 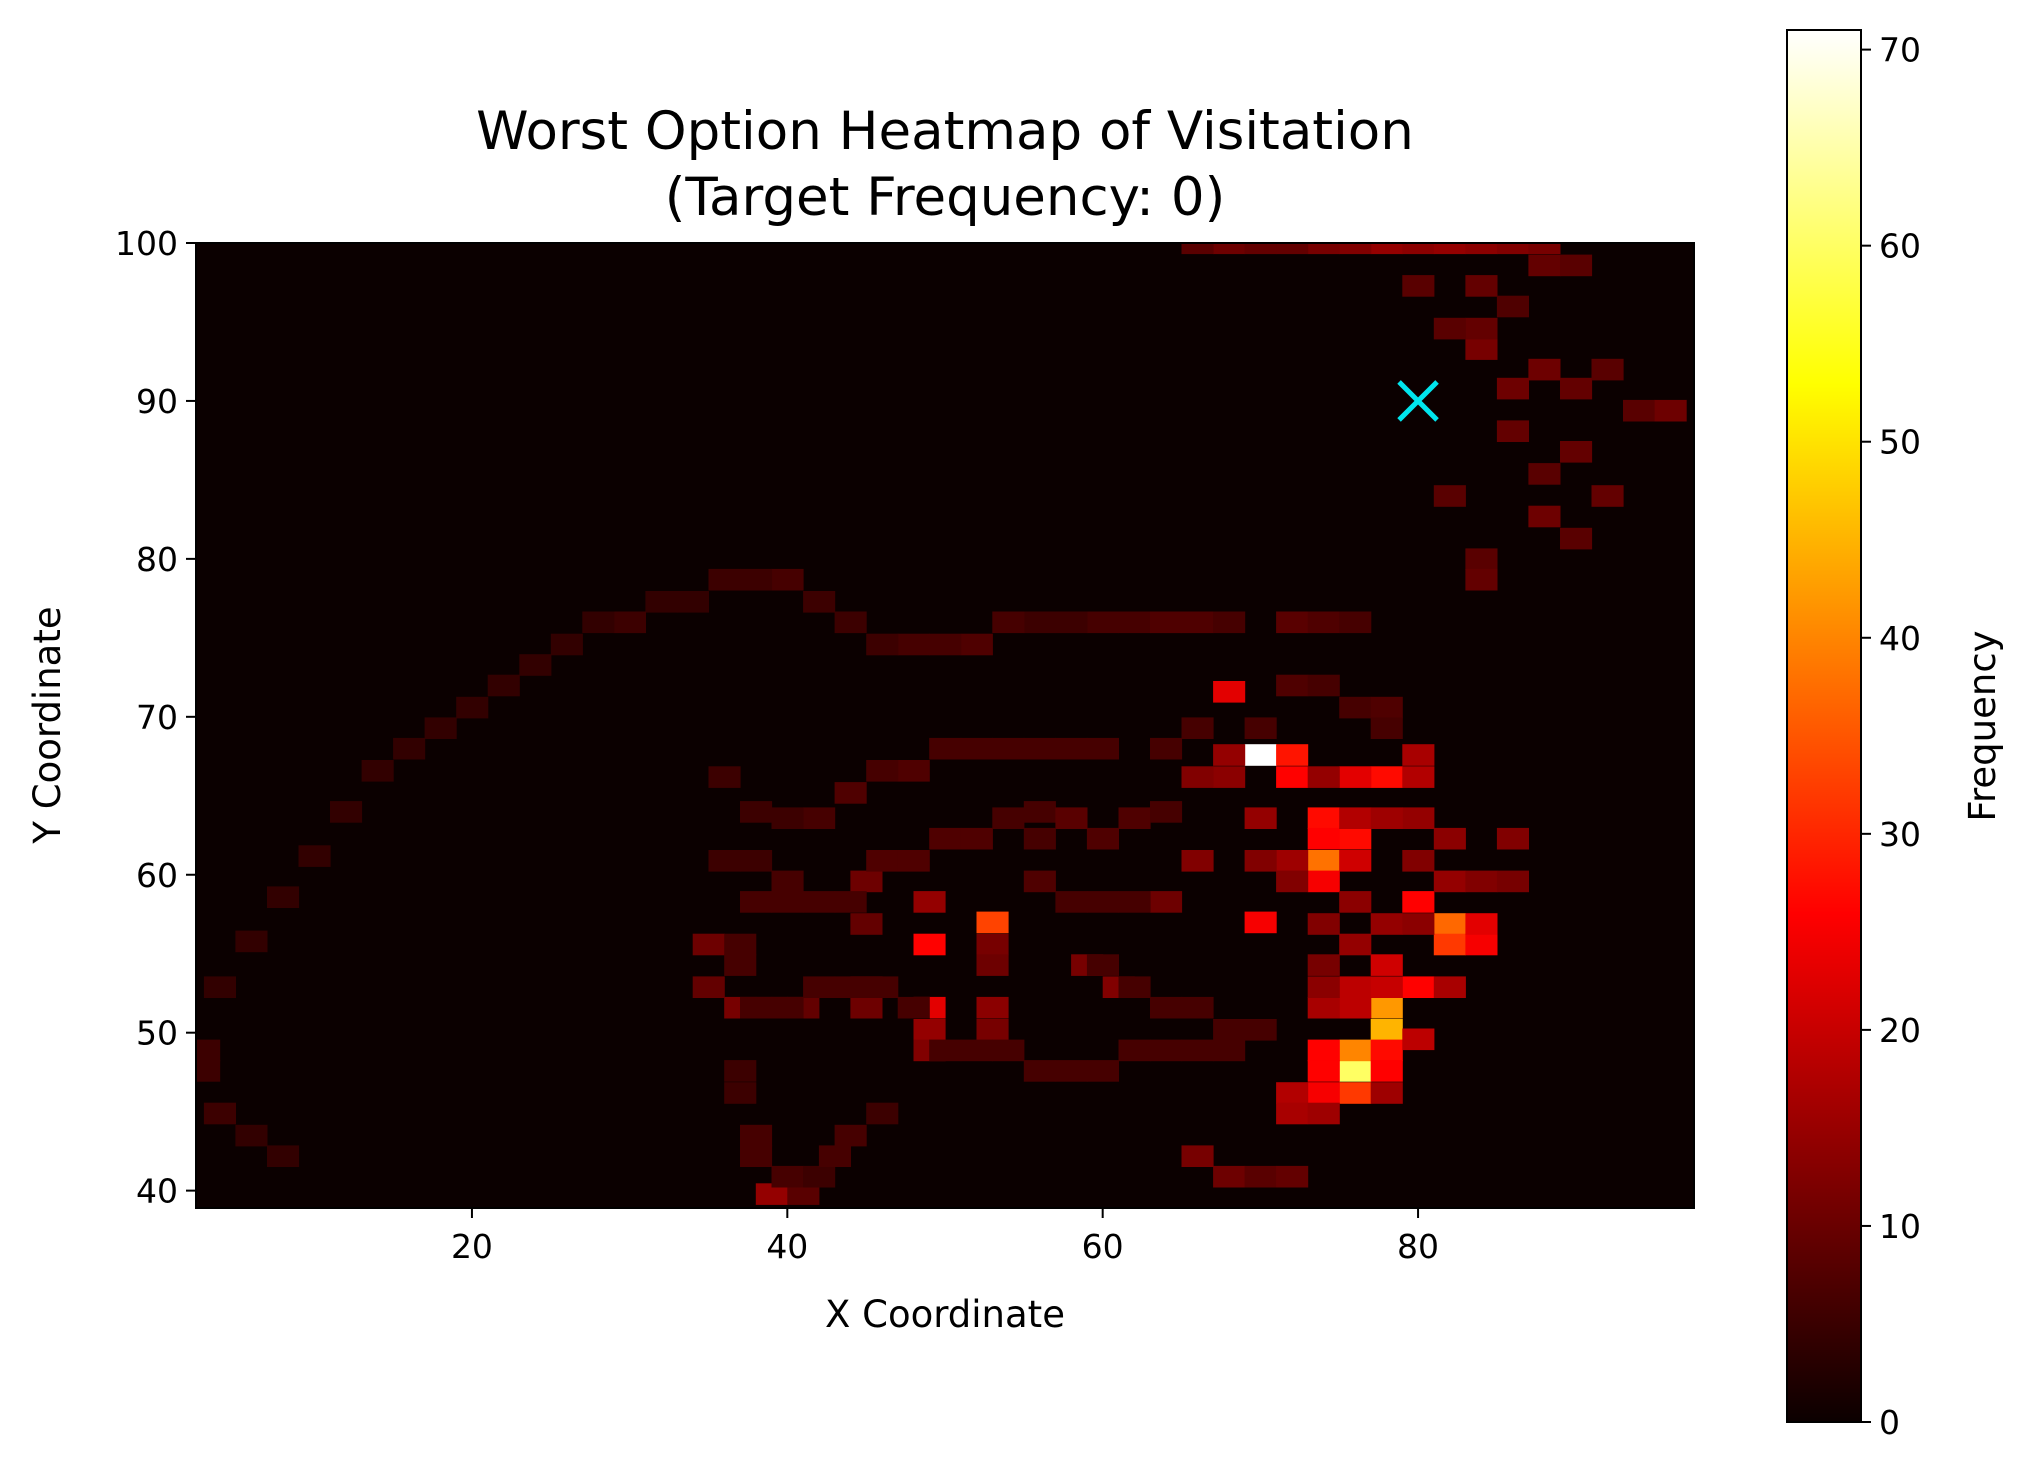 What do you see at coordinates (945, 1314) in the screenshot?
I see `x-axis-label: X Coordinate` at bounding box center [945, 1314].